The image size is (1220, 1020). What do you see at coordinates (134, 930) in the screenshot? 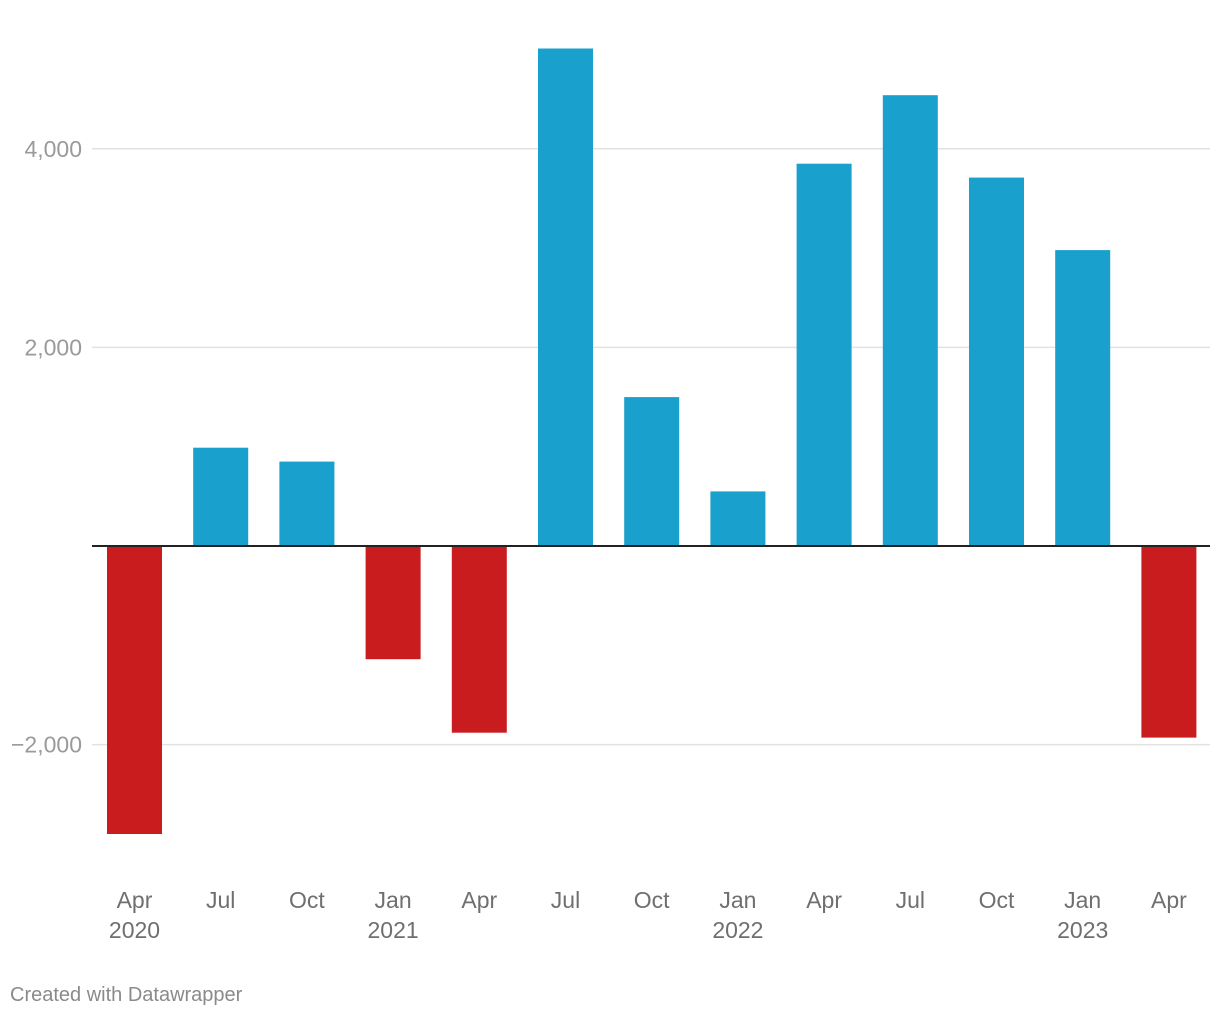
I see `x-tick-label-year: 2020` at bounding box center [134, 930].